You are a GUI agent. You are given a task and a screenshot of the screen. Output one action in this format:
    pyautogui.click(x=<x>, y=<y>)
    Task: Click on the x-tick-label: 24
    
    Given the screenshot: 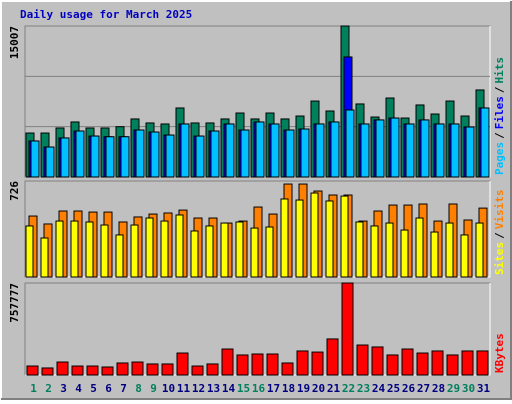 What is the action you would take?
    pyautogui.click(x=379, y=388)
    